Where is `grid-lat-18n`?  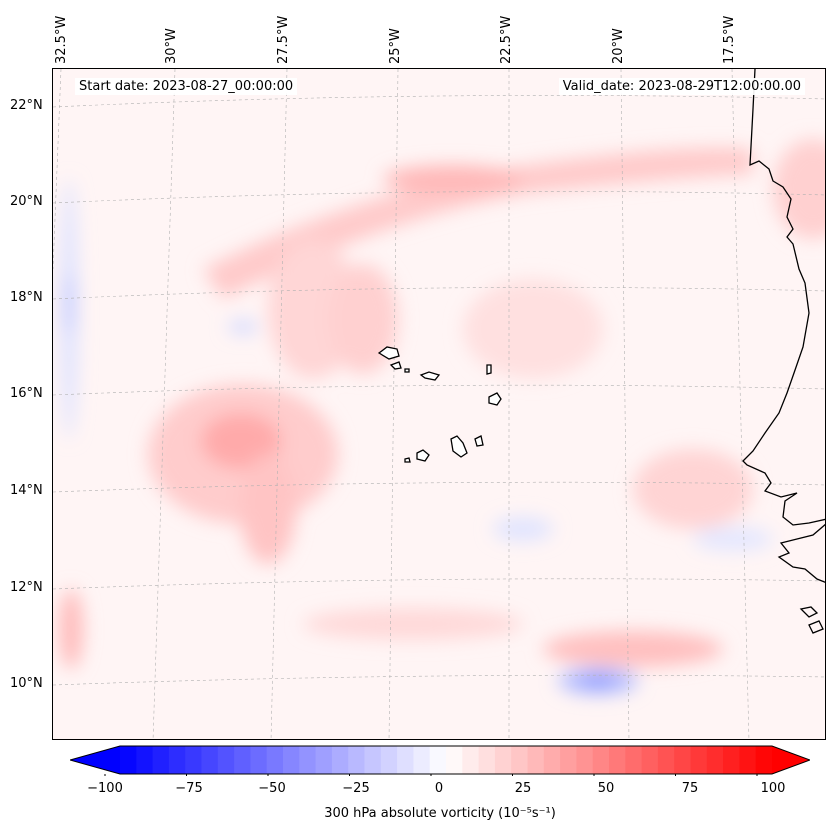
grid-lat-18n is located at coordinates (439, 293).